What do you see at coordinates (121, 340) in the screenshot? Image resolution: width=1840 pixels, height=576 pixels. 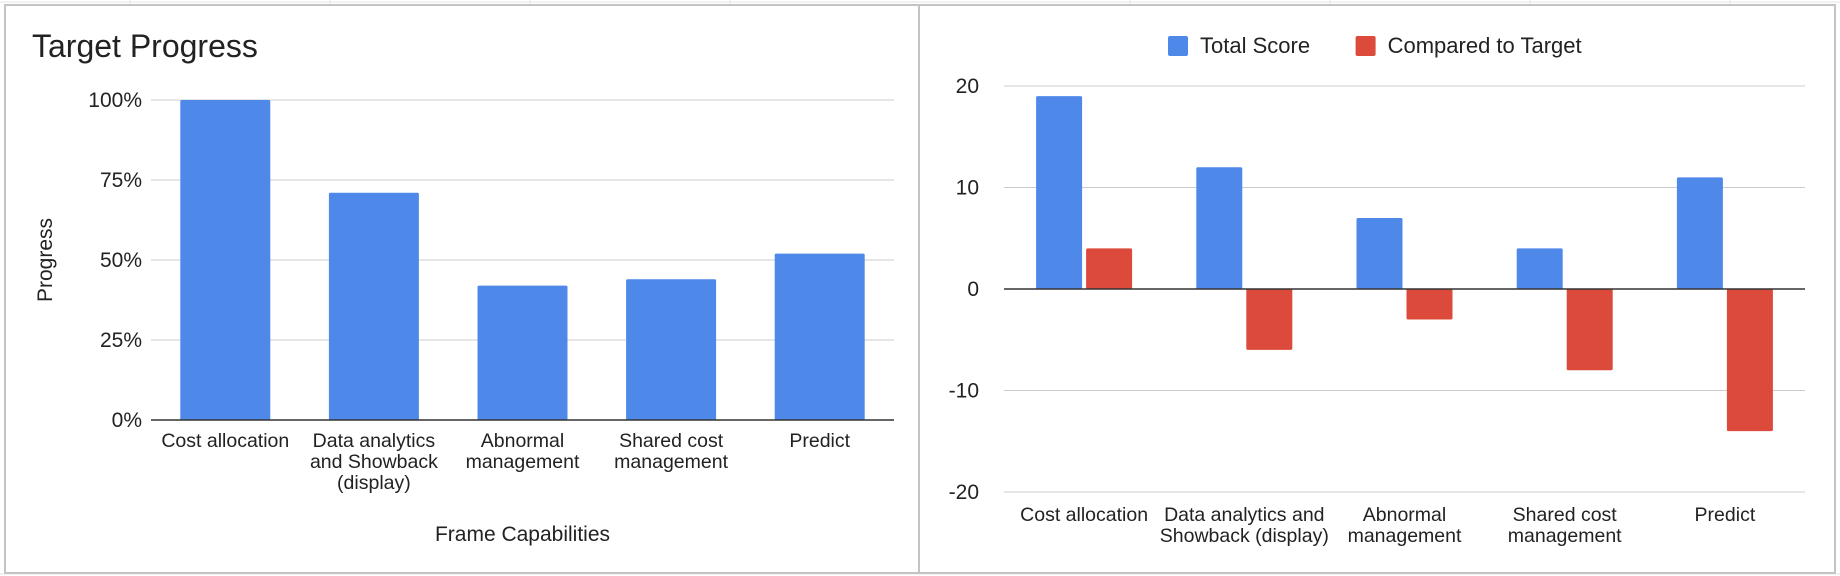 I see `y-tick-label: 25%` at bounding box center [121, 340].